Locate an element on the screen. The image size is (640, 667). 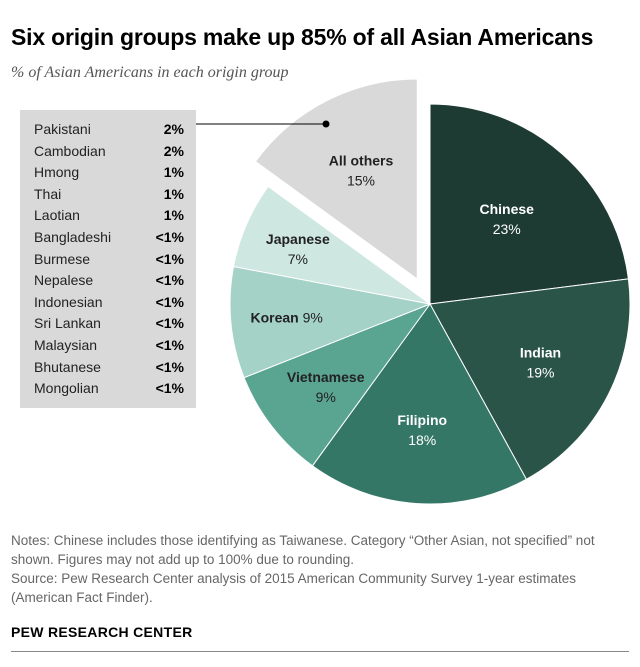
slice-label-chinese: Chinese 23% is located at coordinates (506, 219).